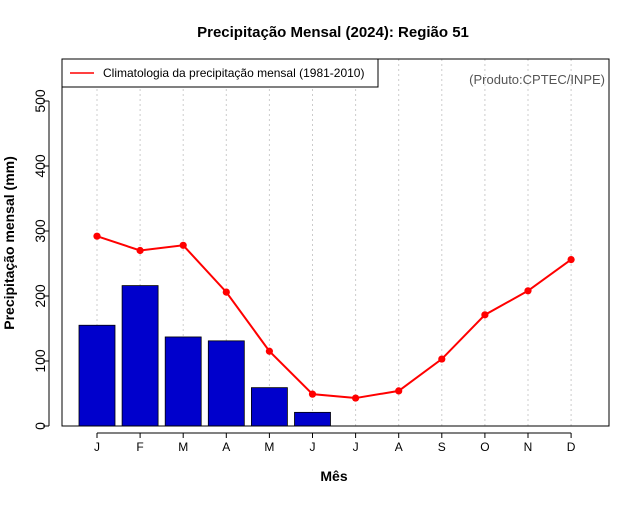 The image size is (640, 505). I want to click on source-note: (Produto:CPTEC/INPE), so click(537, 79).